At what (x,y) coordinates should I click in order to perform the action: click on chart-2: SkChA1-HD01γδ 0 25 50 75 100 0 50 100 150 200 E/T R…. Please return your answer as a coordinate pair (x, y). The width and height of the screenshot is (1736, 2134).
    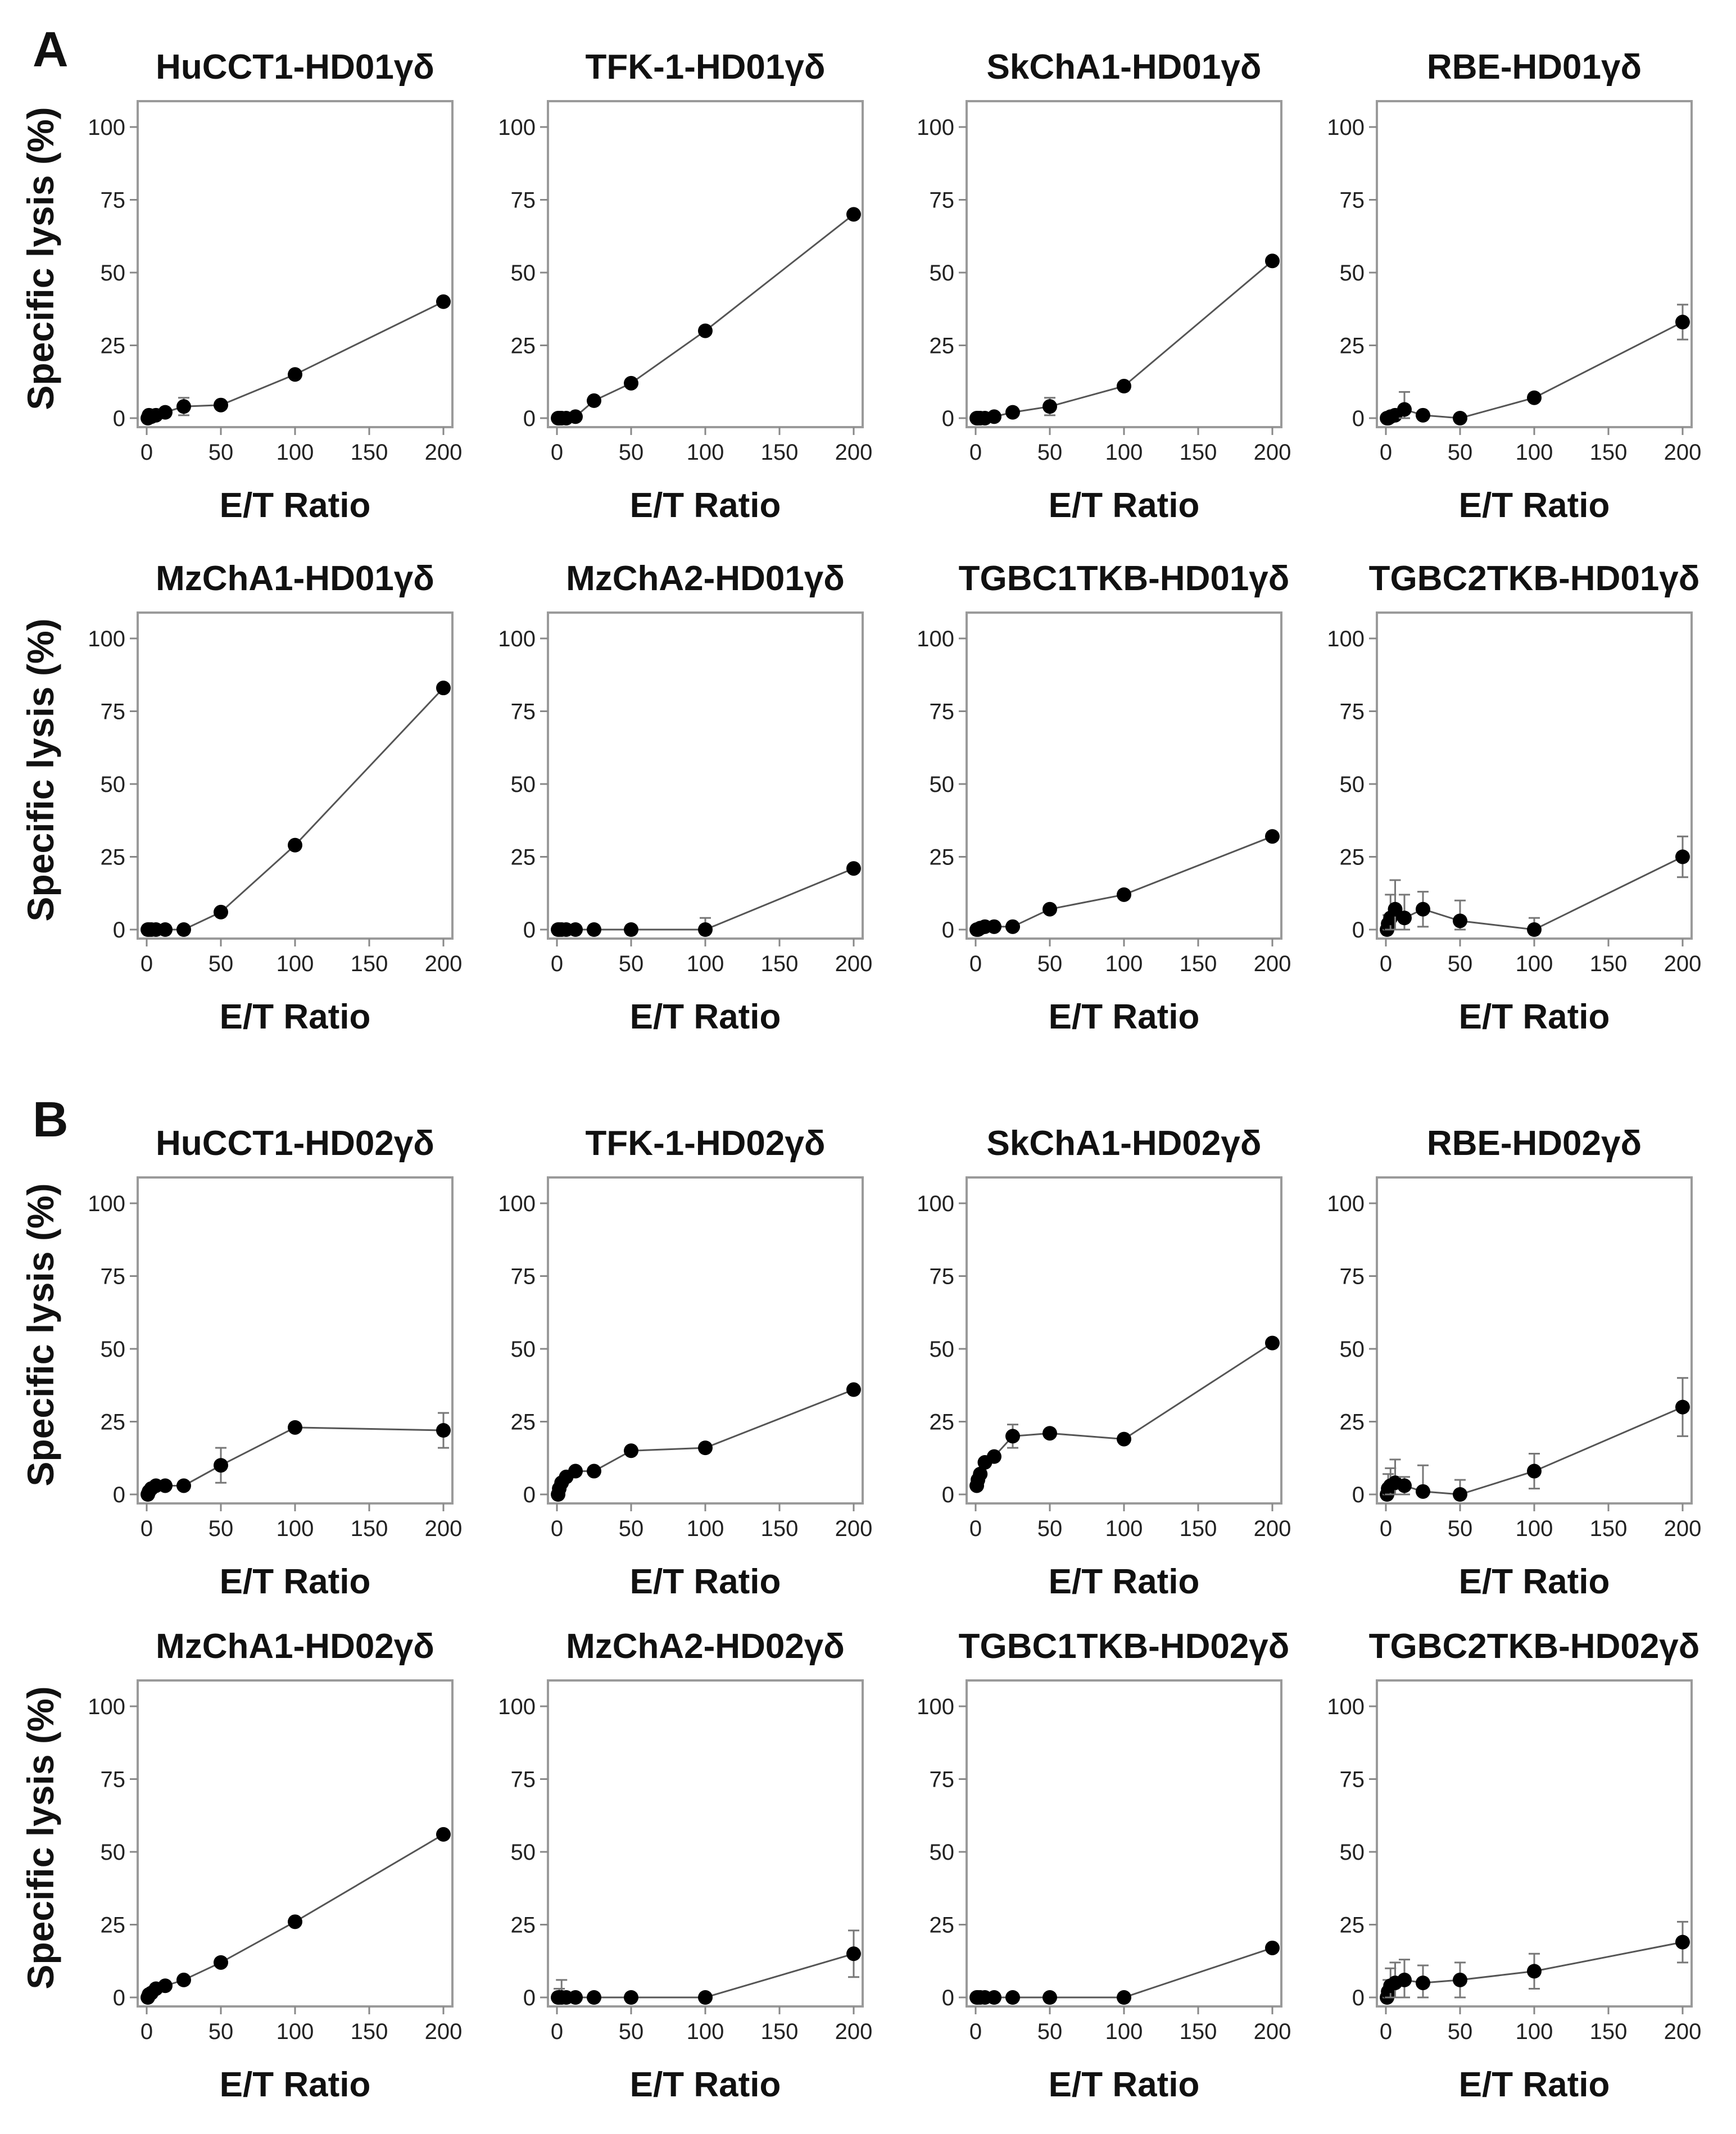
    Looking at the image, I should click on (1104, 286).